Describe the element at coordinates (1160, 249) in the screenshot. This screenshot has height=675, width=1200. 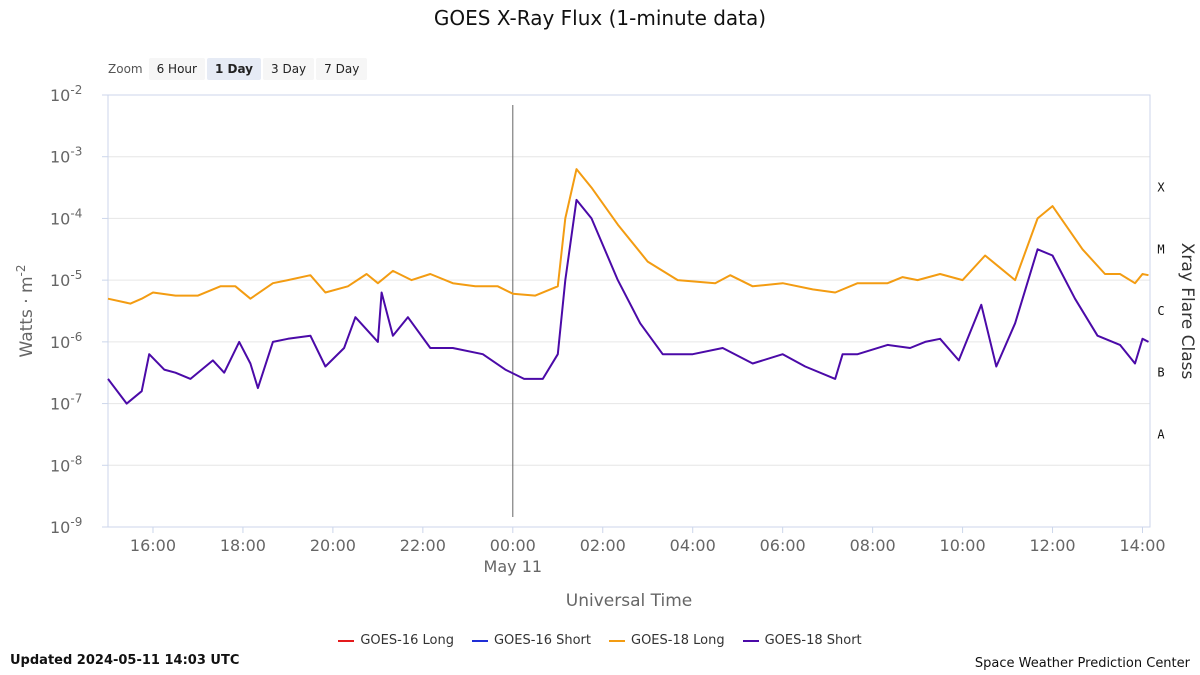
I see `flare-class-label: M` at that location.